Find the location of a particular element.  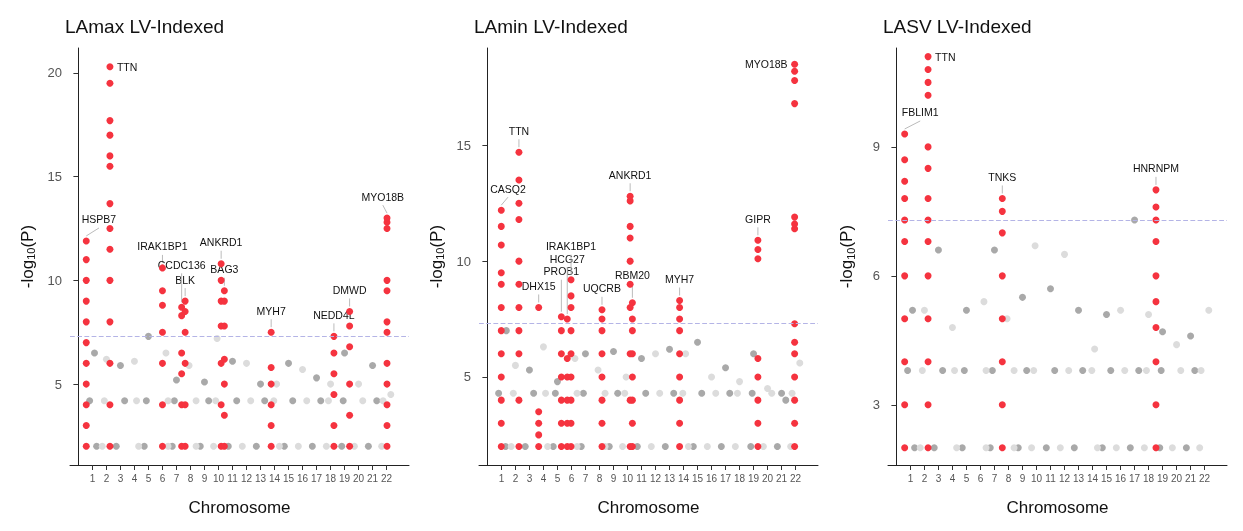

x-tick-label: 17 is located at coordinates (1134, 478).